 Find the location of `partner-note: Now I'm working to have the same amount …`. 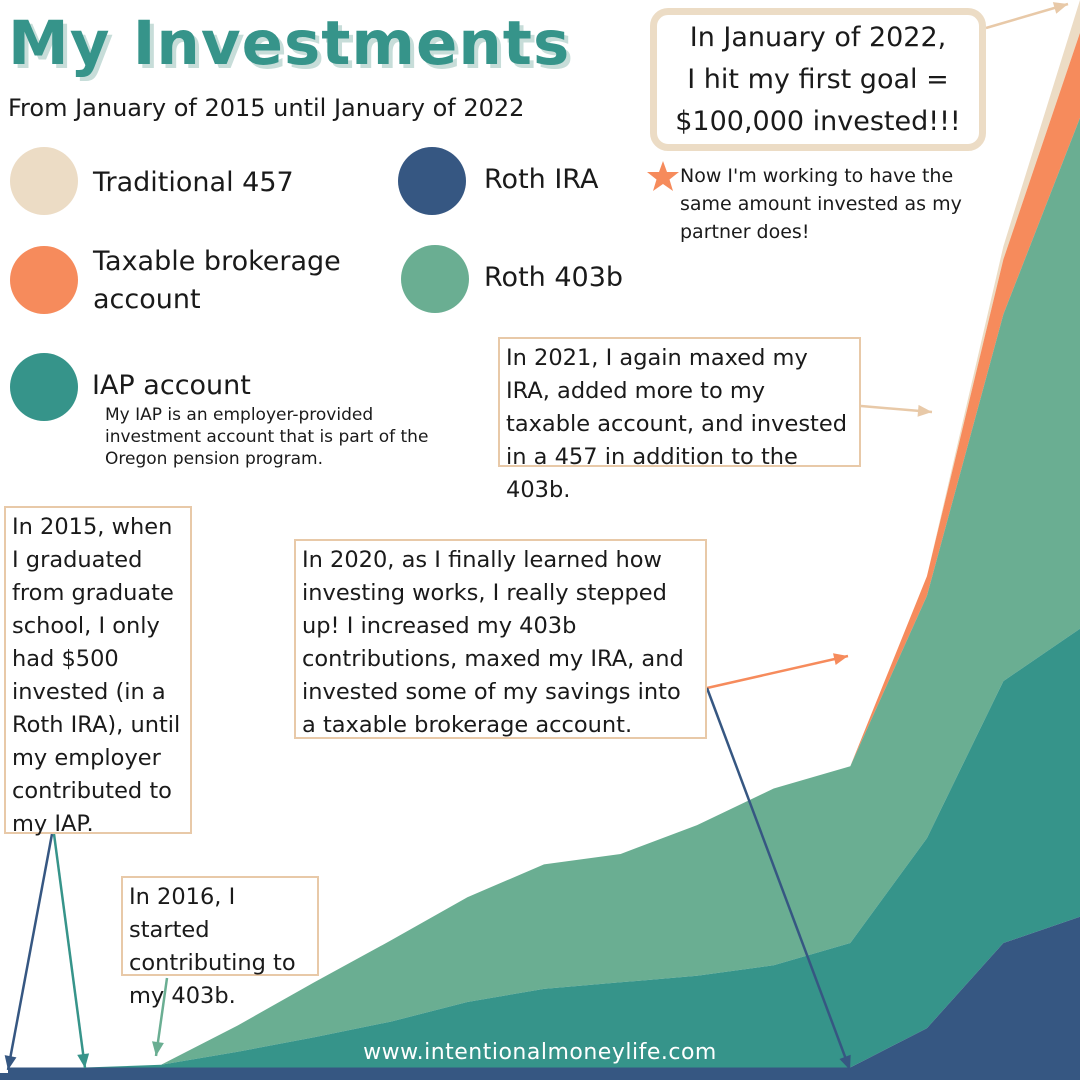

partner-note: Now I'm working to have the same amount … is located at coordinates (821, 204).